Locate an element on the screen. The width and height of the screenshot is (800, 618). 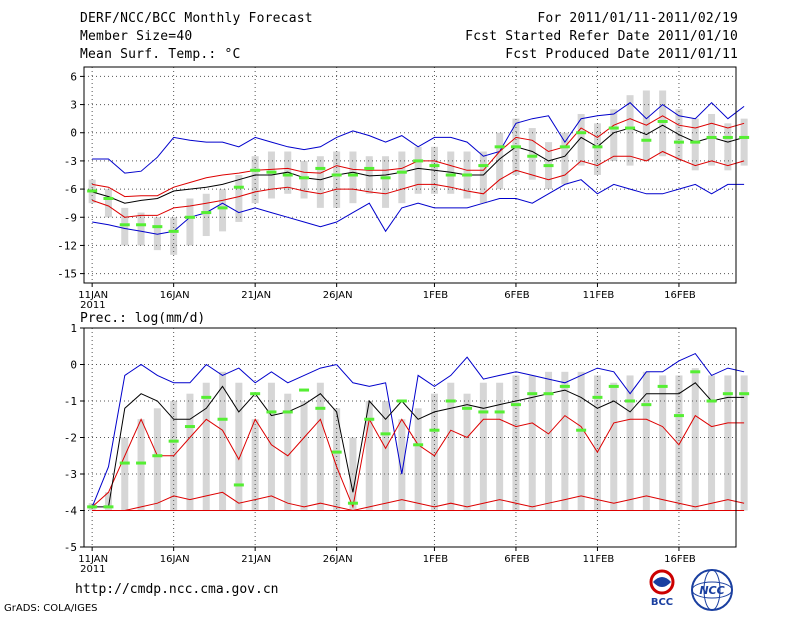
temp-xtick-label-3: 26JAN is located at coordinates (338, 295).